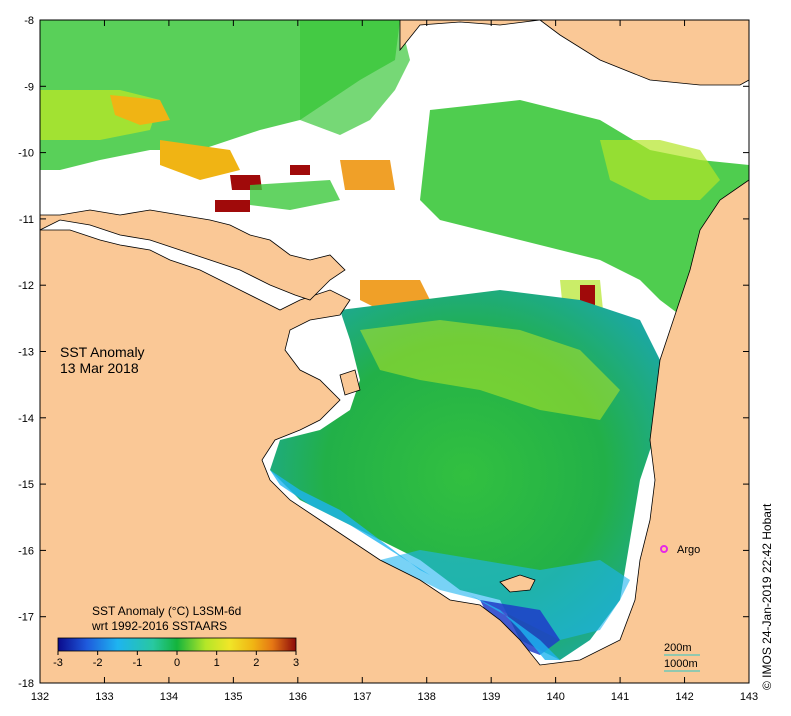 The height and width of the screenshot is (716, 791). What do you see at coordinates (767, 596) in the screenshot?
I see `imos-credit: © IMOS 24-Jan-2019 22:42 Hobart` at bounding box center [767, 596].